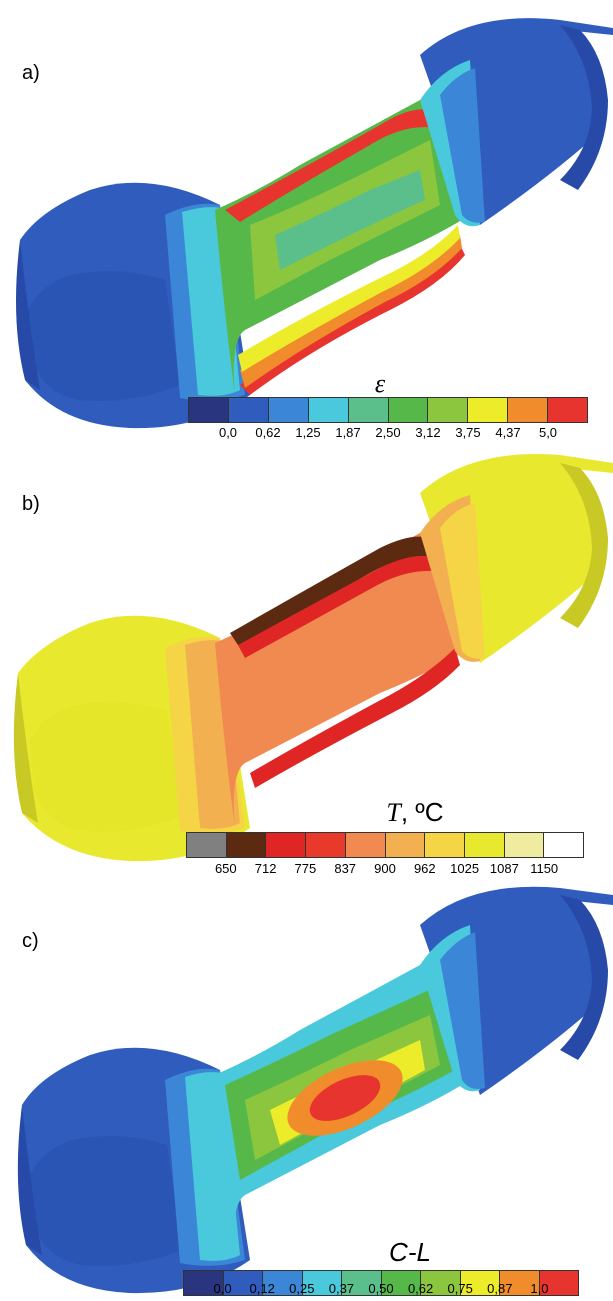 This screenshot has width=613, height=1301. What do you see at coordinates (262, 1288) in the screenshot?
I see `colorbar-tick-label: 0,12` at bounding box center [262, 1288].